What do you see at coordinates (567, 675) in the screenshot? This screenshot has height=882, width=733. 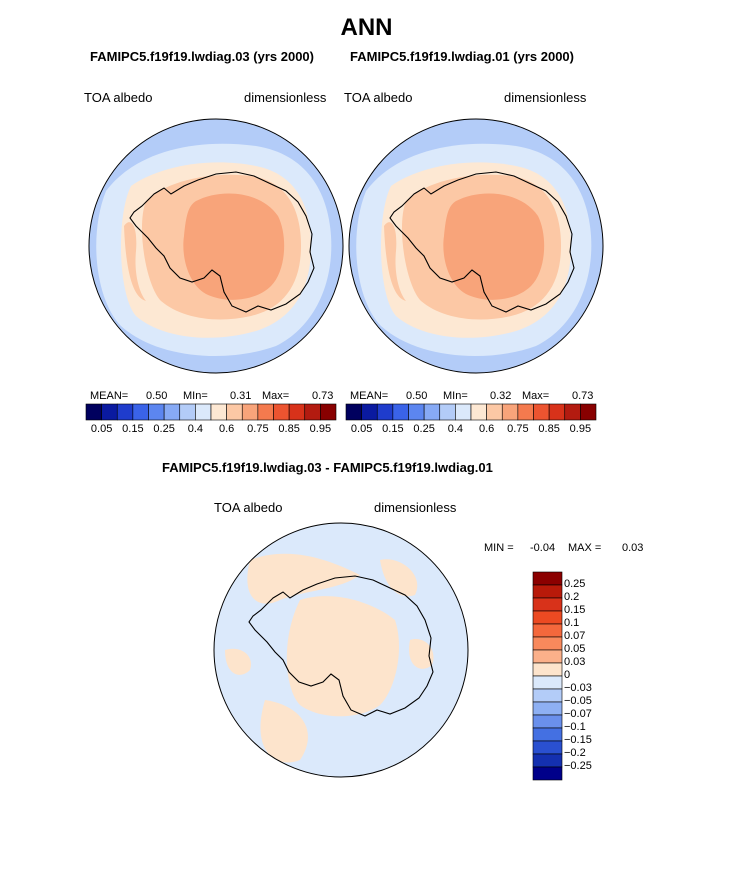 I see `difference-colorbar-tick-label: 0` at bounding box center [567, 675].